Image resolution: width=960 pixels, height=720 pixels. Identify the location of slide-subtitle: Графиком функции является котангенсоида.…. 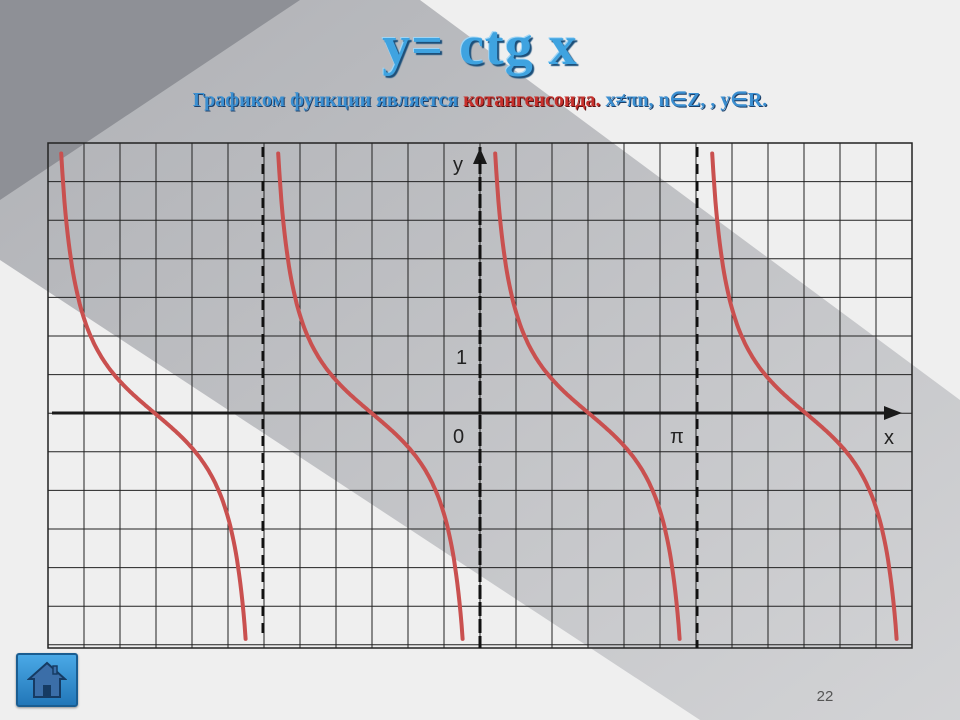
(480, 100).